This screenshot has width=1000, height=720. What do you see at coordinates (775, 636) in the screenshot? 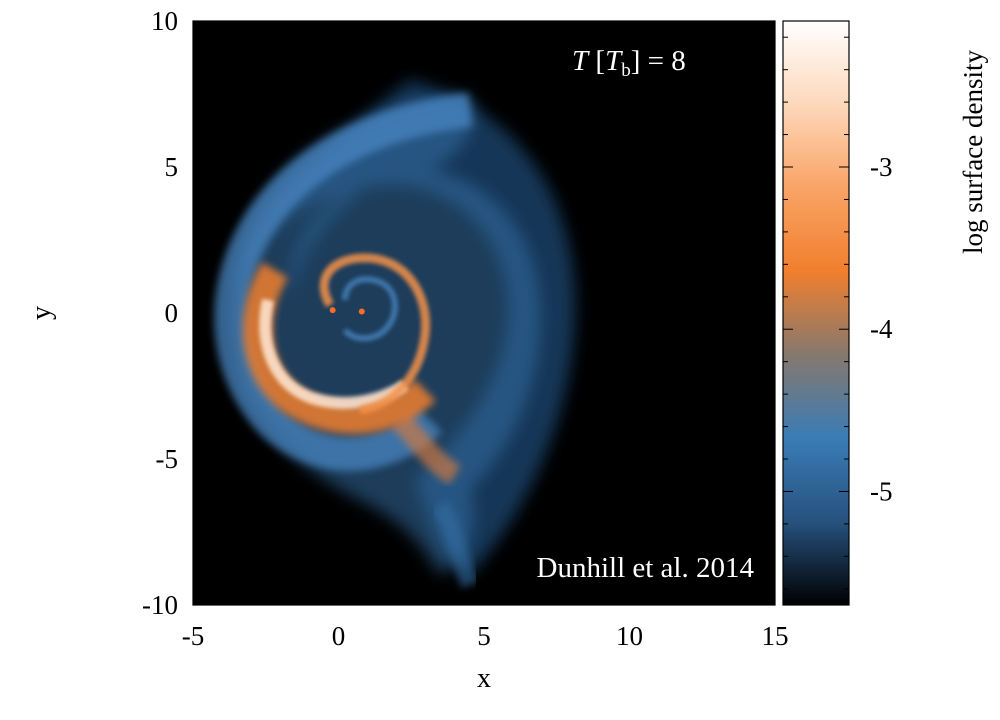
I see `x-tick-label: 15` at bounding box center [775, 636].